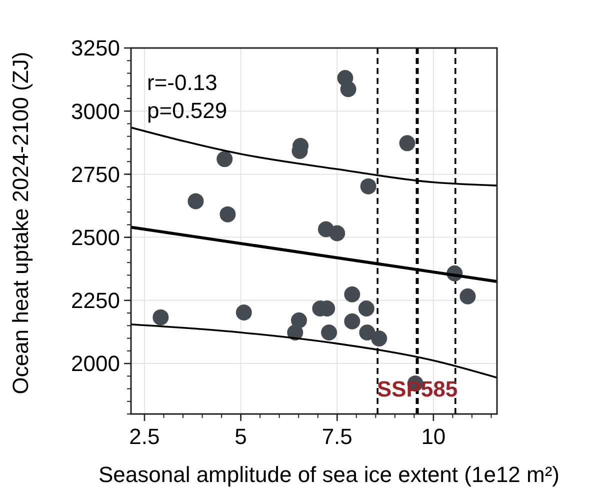 This screenshot has height=492, width=612. I want to click on annotation: r=-0.13, so click(182, 82).